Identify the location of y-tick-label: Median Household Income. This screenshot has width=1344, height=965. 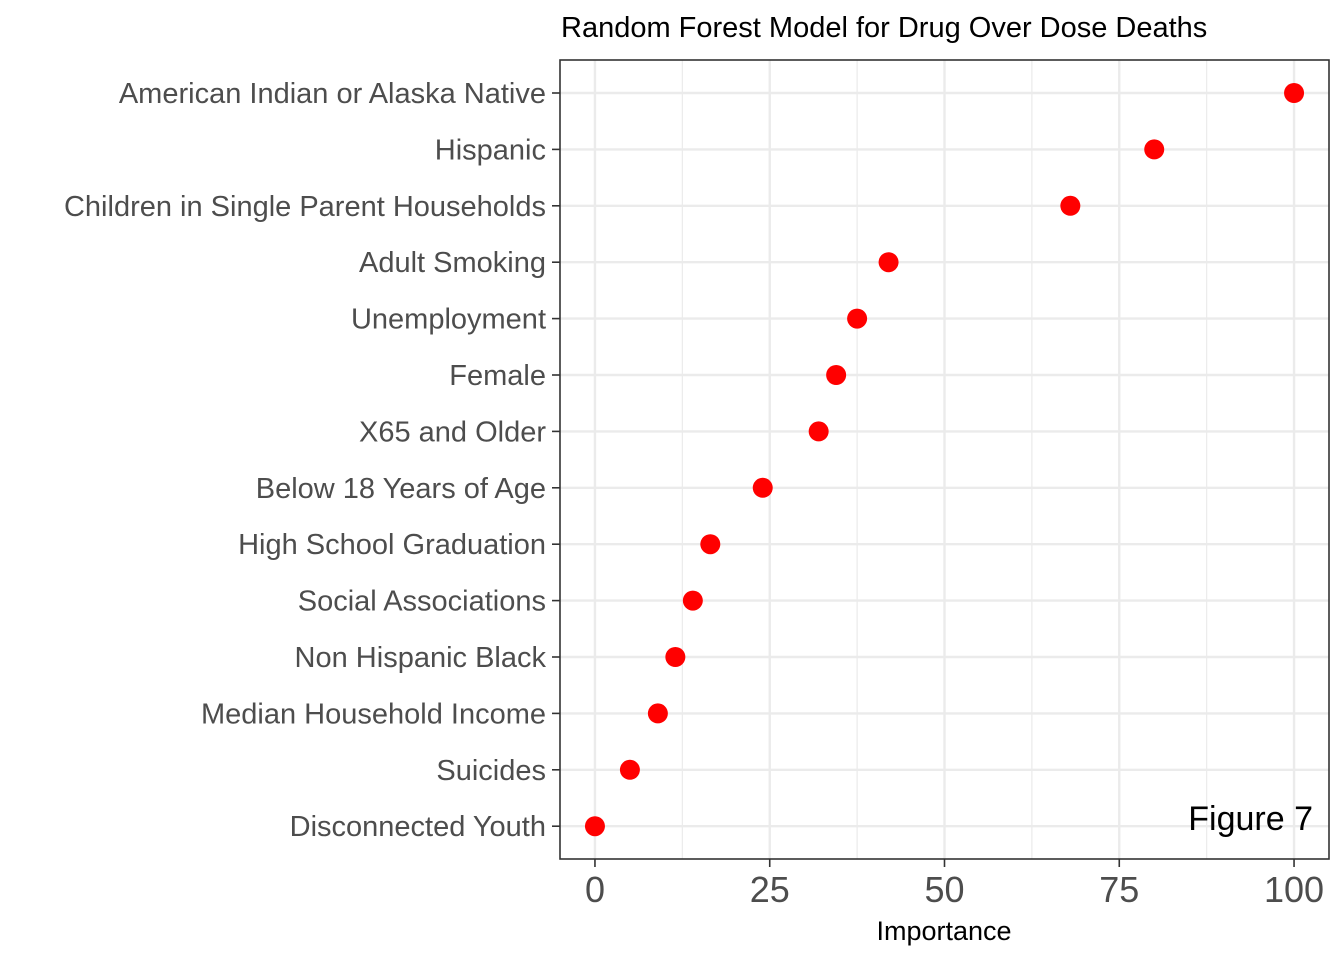
(373, 714).